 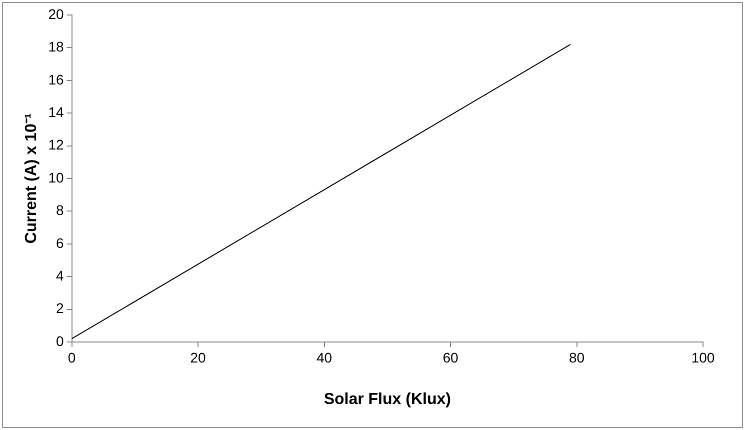 I want to click on y-tick-label: 0, so click(x=60, y=340).